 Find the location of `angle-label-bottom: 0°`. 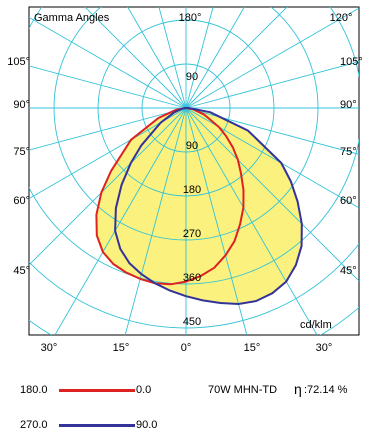

angle-label-bottom: 0° is located at coordinates (186, 348).